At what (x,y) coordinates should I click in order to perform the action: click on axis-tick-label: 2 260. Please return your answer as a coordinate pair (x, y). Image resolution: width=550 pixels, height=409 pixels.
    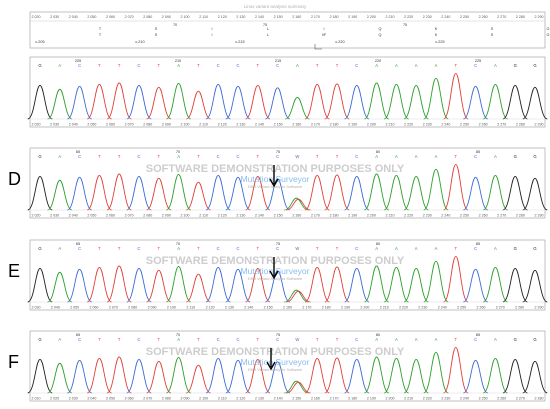
    Looking at the image, I should click on (480, 308).